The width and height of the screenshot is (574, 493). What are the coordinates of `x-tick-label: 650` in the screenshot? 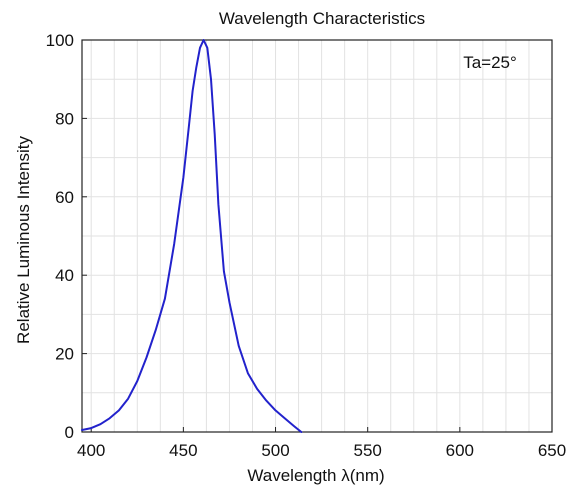 It's located at (552, 450).